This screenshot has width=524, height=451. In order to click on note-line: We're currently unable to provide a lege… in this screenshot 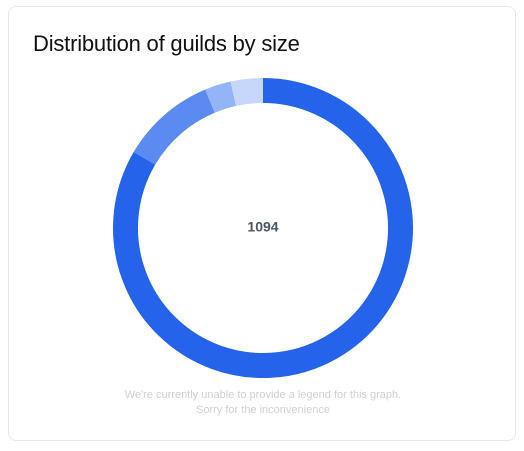, I will do `click(263, 395)`.